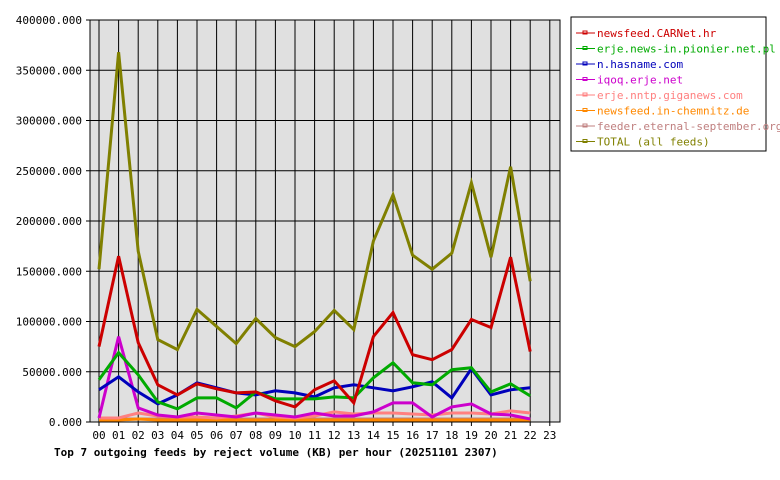  Describe the element at coordinates (98, 435) in the screenshot. I see `x-tick-label: 00` at that location.